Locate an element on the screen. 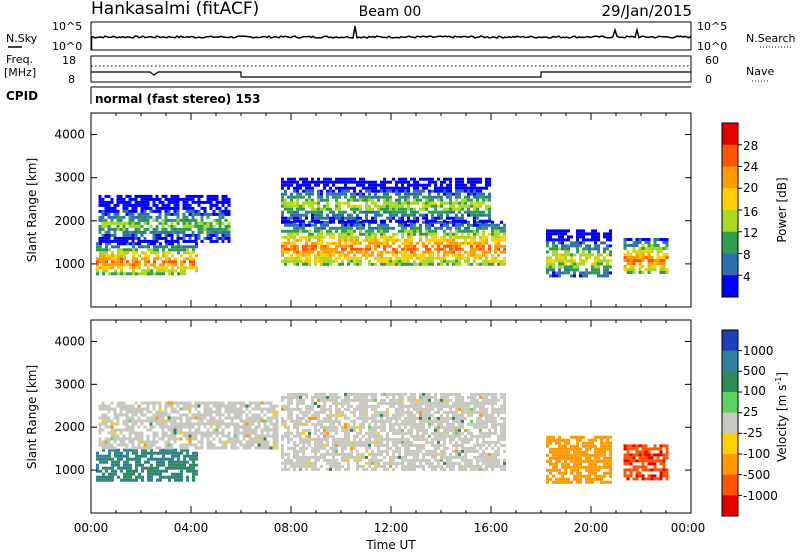  power-echo-cell-2012 is located at coordinates (393, 212).